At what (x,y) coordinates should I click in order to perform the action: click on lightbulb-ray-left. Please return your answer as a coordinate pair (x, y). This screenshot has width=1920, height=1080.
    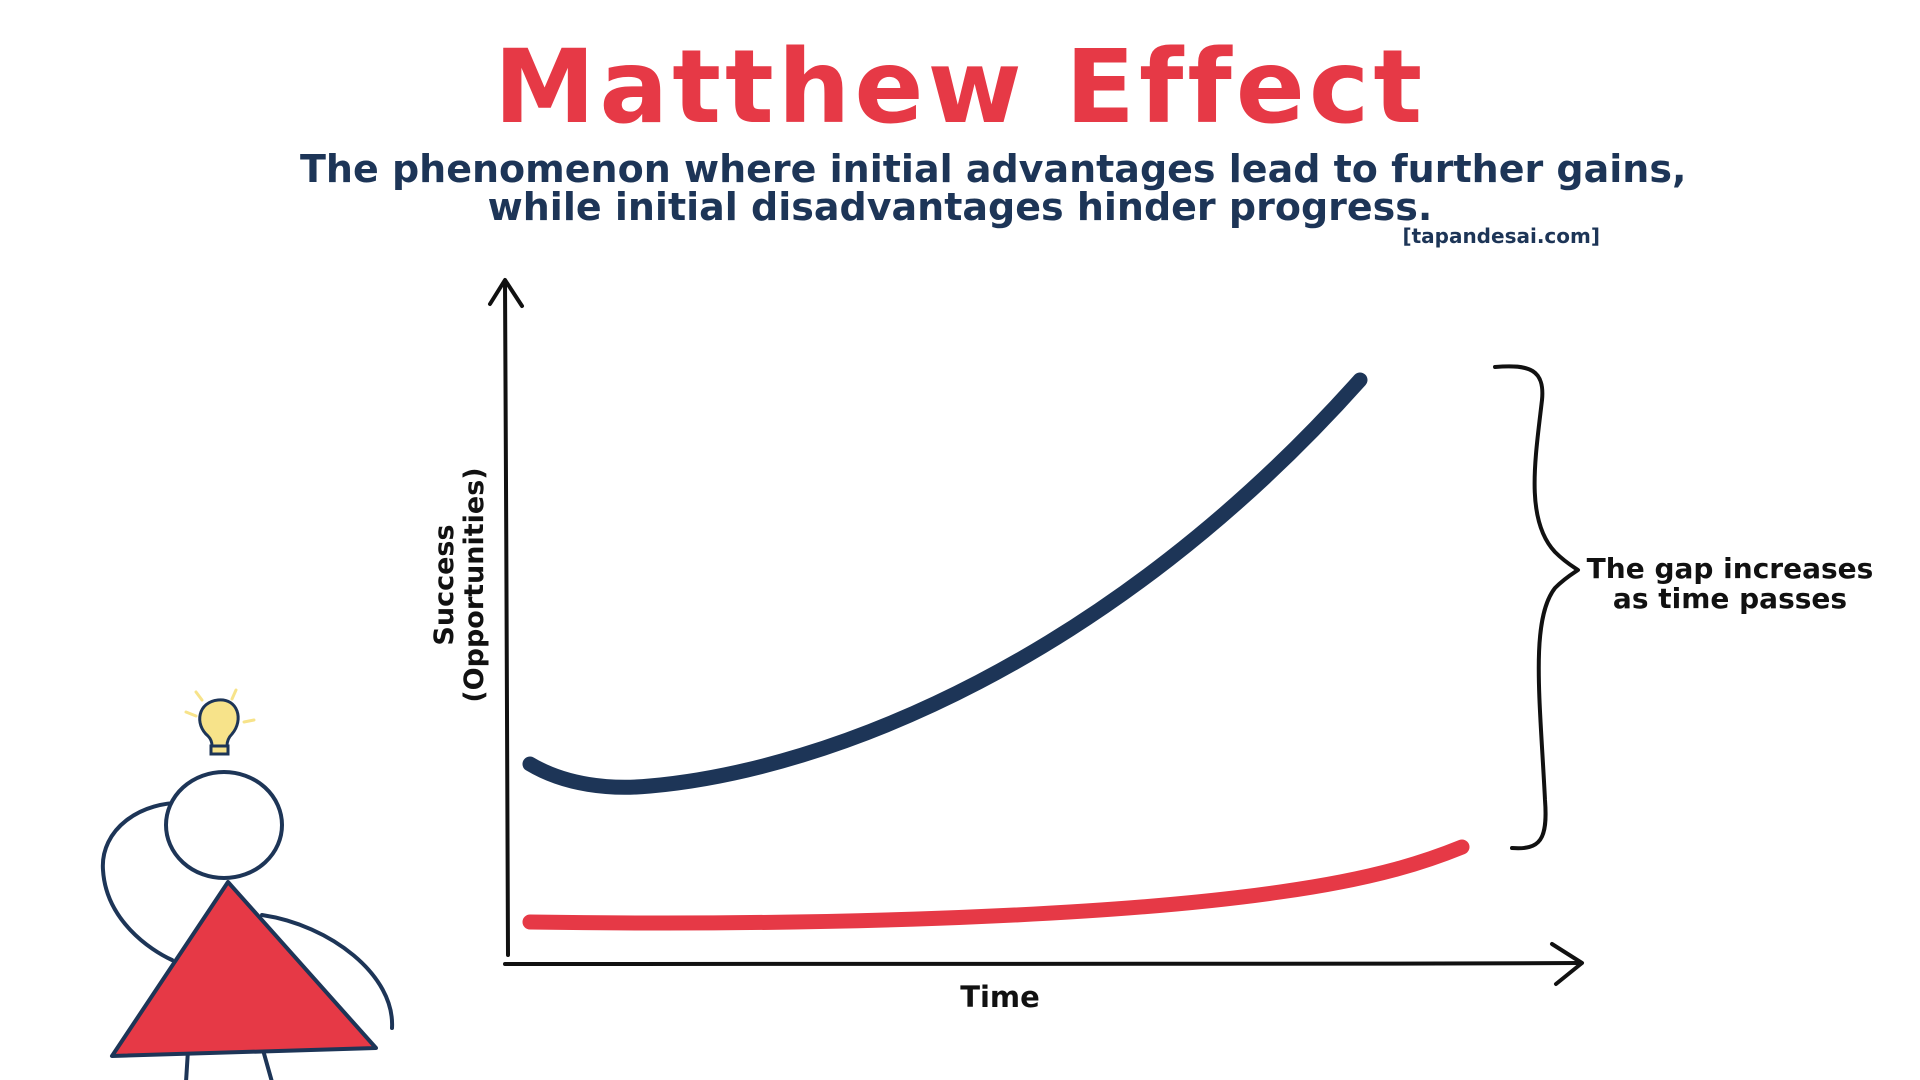
    Looking at the image, I should click on (191, 714).